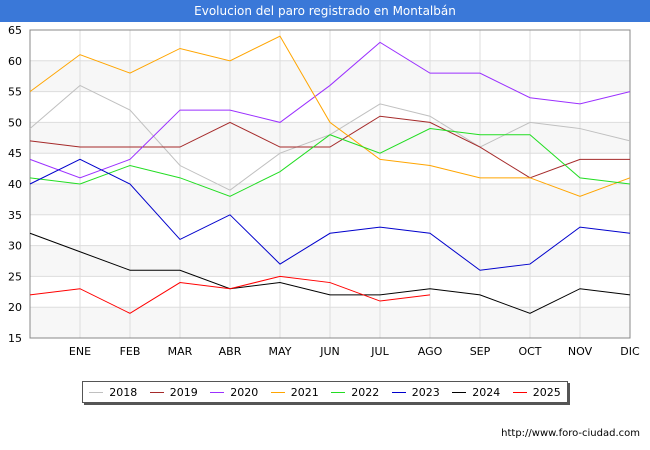  I want to click on x-tick-label: OCT, so click(529, 351).